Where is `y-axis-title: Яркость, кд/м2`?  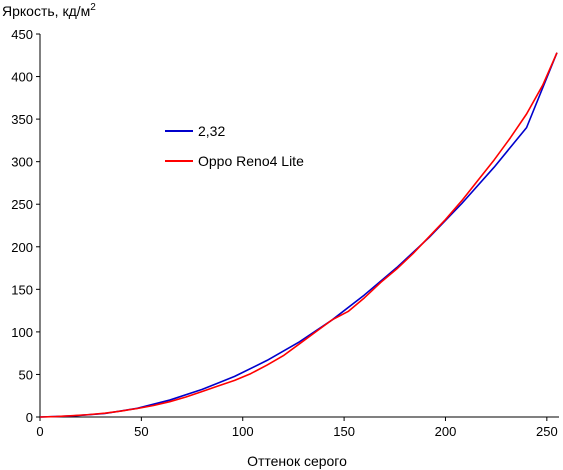 y-axis-title: Яркость, кд/м2 is located at coordinates (49, 10).